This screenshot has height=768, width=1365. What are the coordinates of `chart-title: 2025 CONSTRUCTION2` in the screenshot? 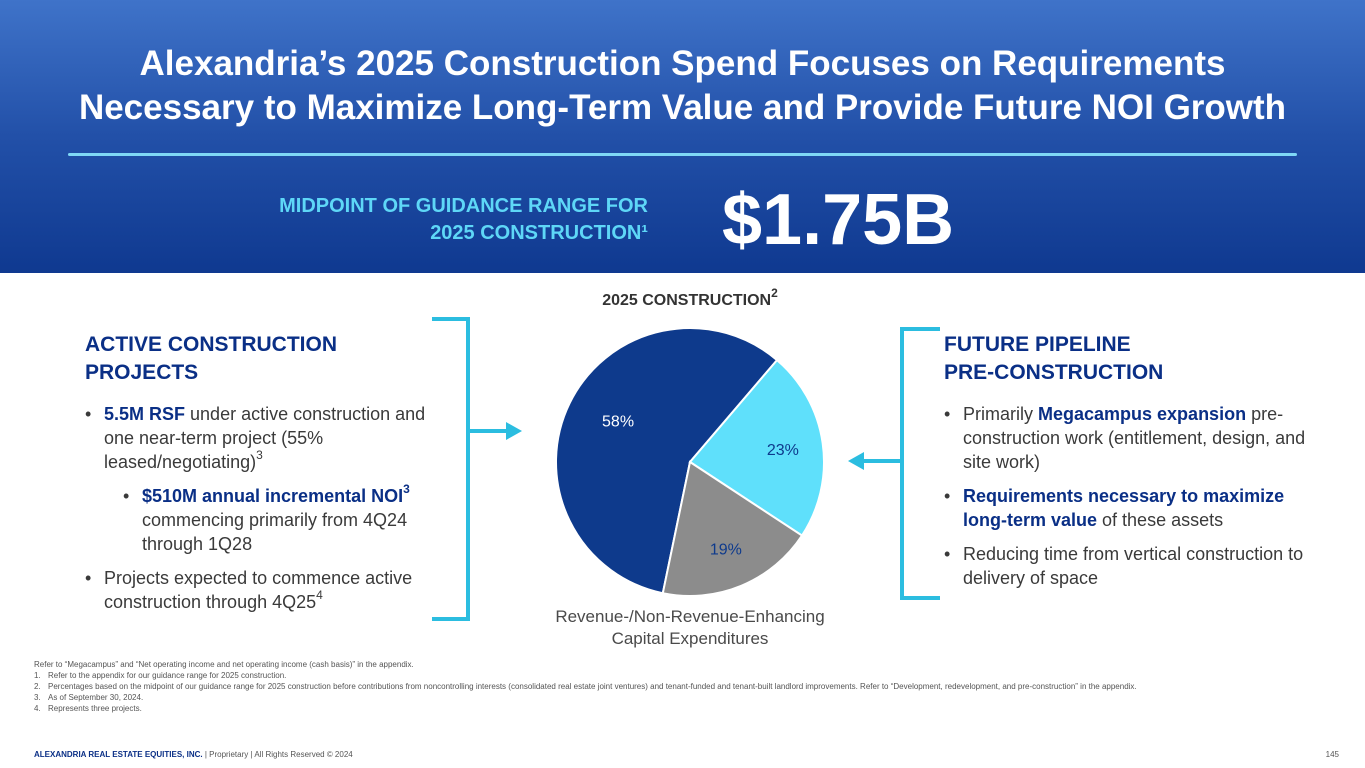 It's located at (690, 299).